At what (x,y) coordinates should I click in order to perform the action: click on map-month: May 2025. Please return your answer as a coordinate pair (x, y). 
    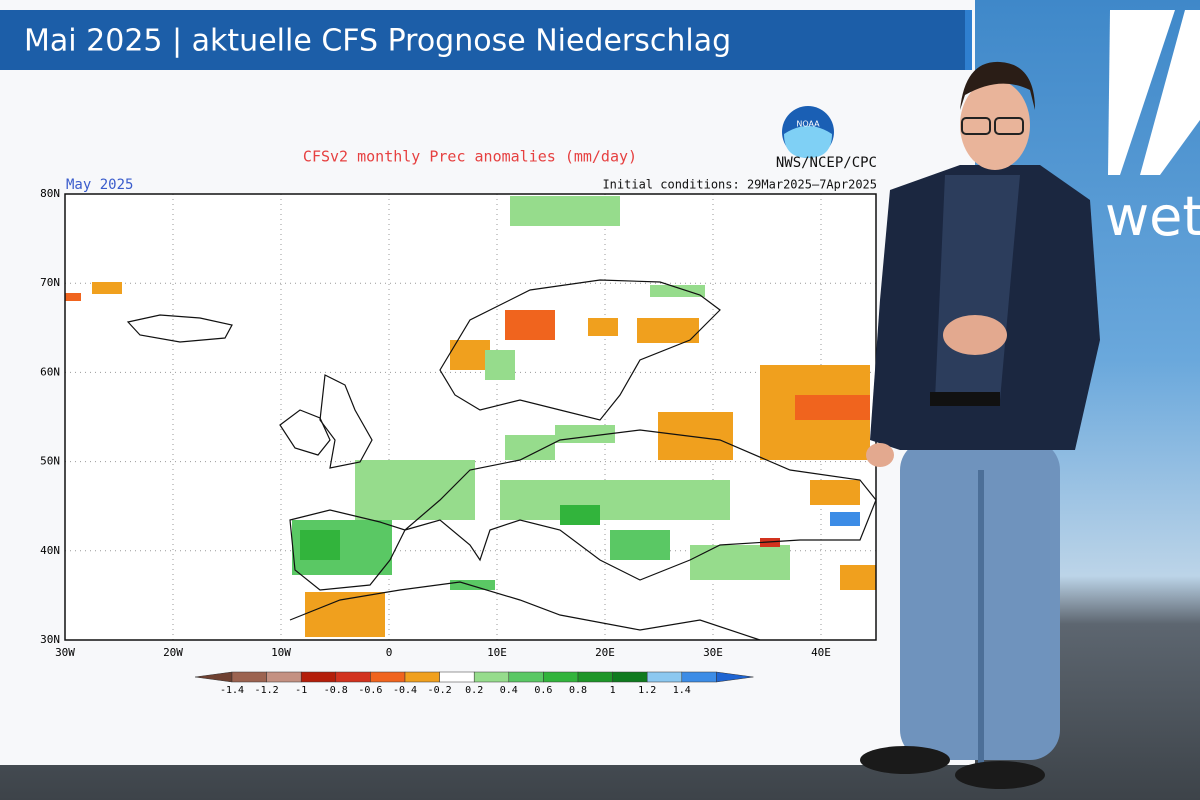
    Looking at the image, I should click on (99, 185).